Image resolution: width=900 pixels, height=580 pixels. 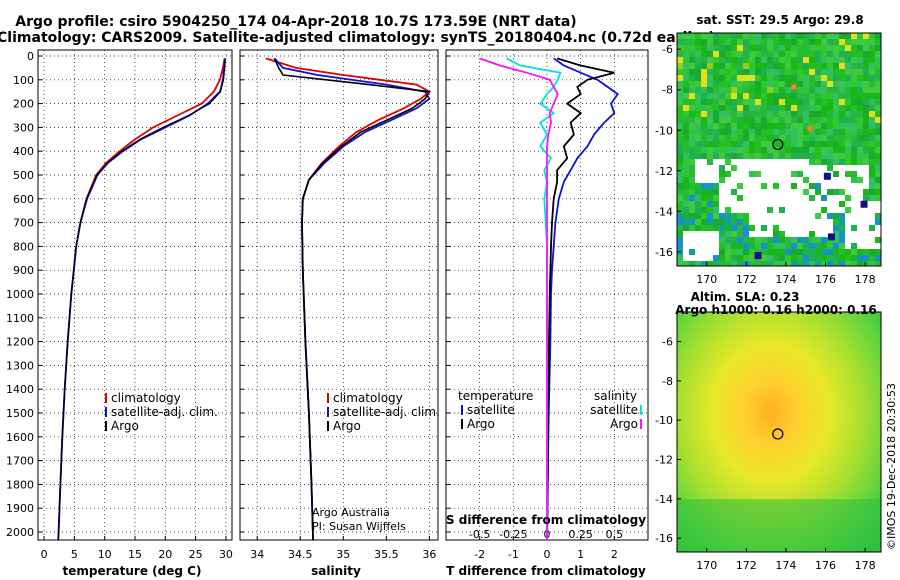 I want to click on depth-tick-label: 900, so click(x=23, y=270).